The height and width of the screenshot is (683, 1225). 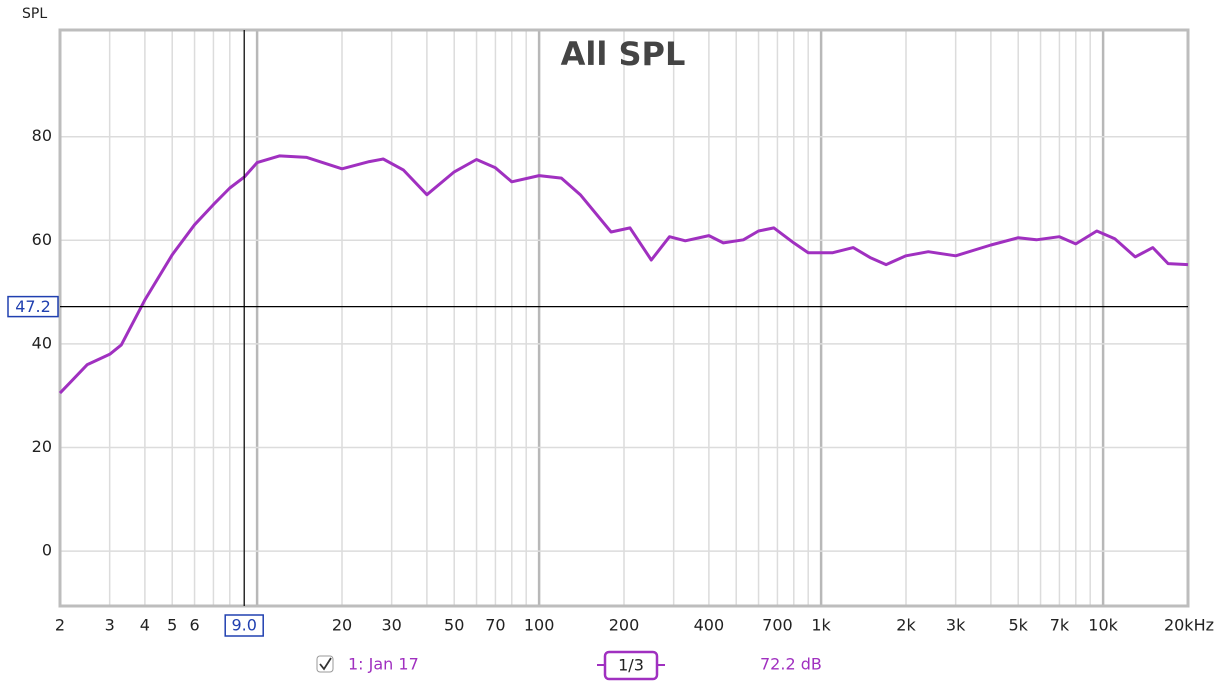 What do you see at coordinates (110, 625) in the screenshot?
I see `x-tick-label: 3` at bounding box center [110, 625].